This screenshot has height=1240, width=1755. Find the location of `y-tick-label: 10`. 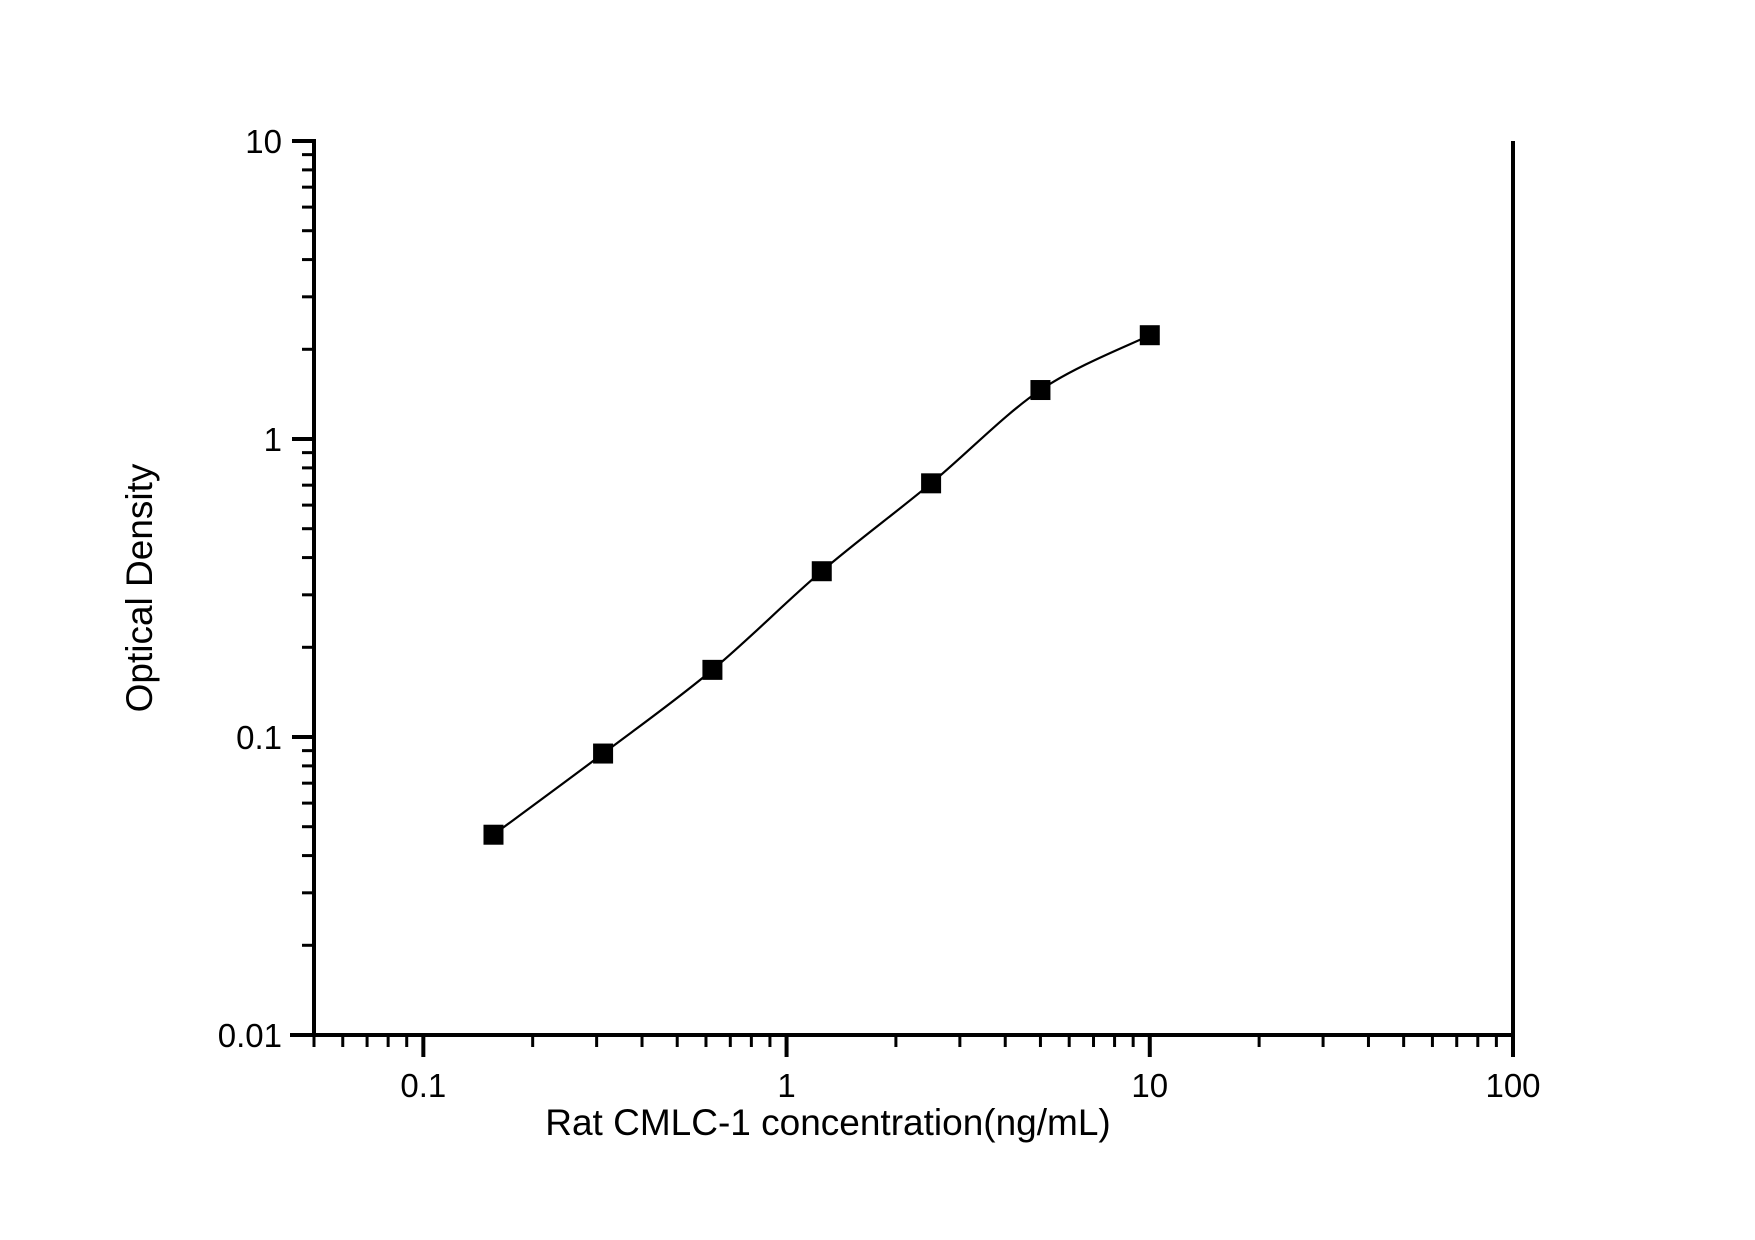

y-tick-label: 10 is located at coordinates (263, 141).